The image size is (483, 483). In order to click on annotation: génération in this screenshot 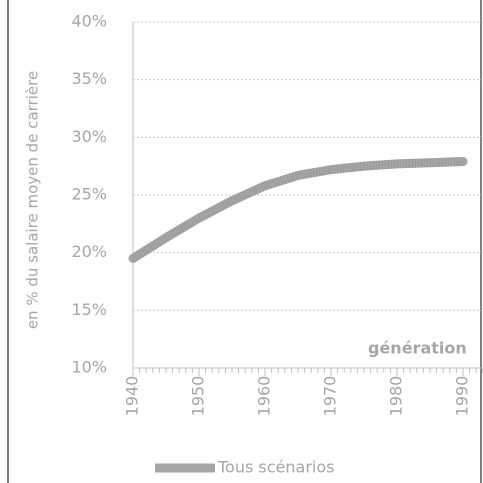, I will do `click(417, 348)`.